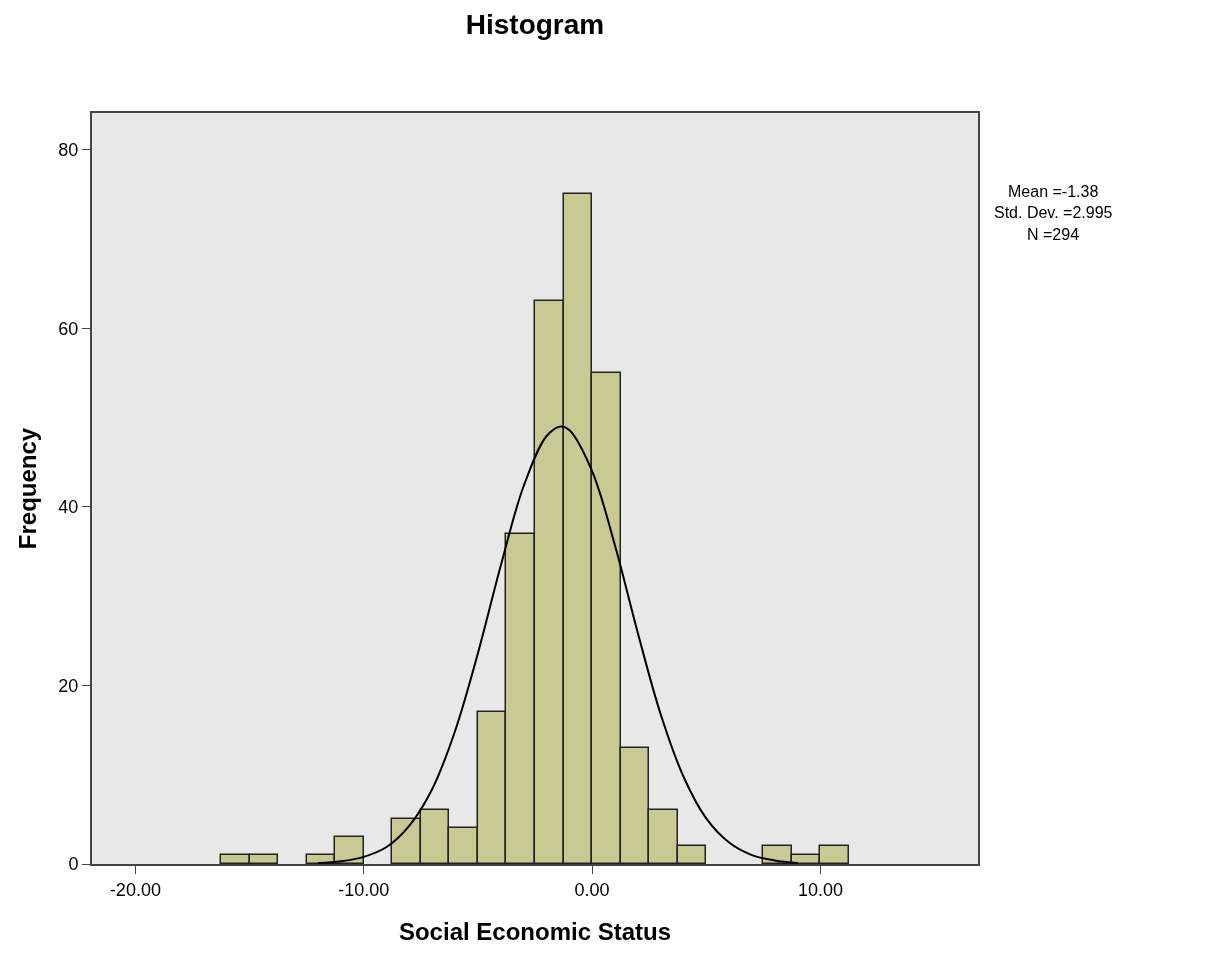  What do you see at coordinates (592, 889) in the screenshot?
I see `x-tick-label: 0.00` at bounding box center [592, 889].